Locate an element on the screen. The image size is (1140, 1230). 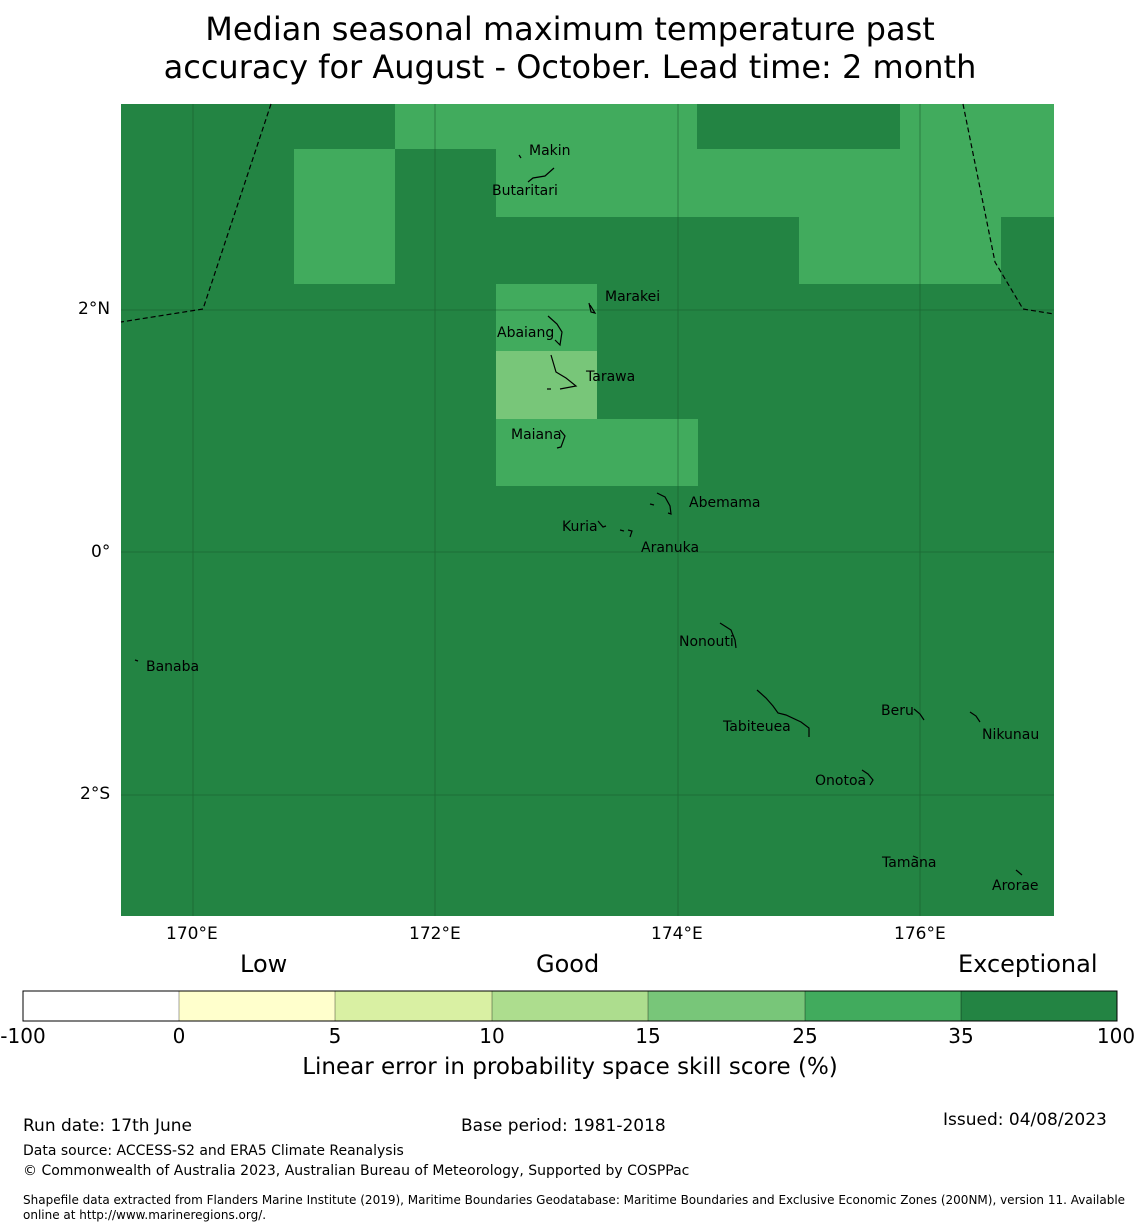
place-label: Arorae is located at coordinates (1015, 886).